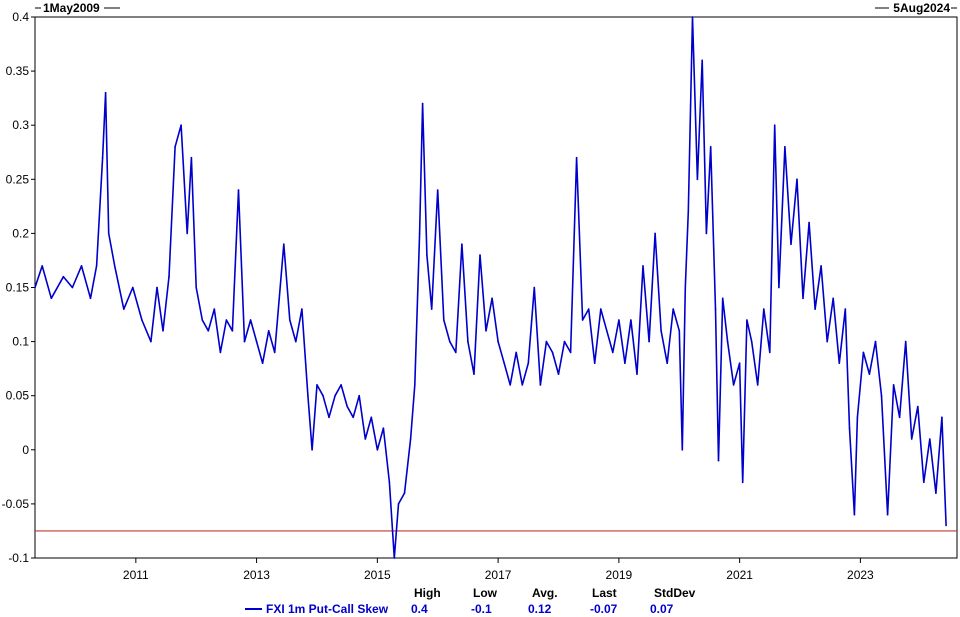 This screenshot has height=617, width=960. What do you see at coordinates (16, 504) in the screenshot?
I see `y-tick-label: -0.05` at bounding box center [16, 504].